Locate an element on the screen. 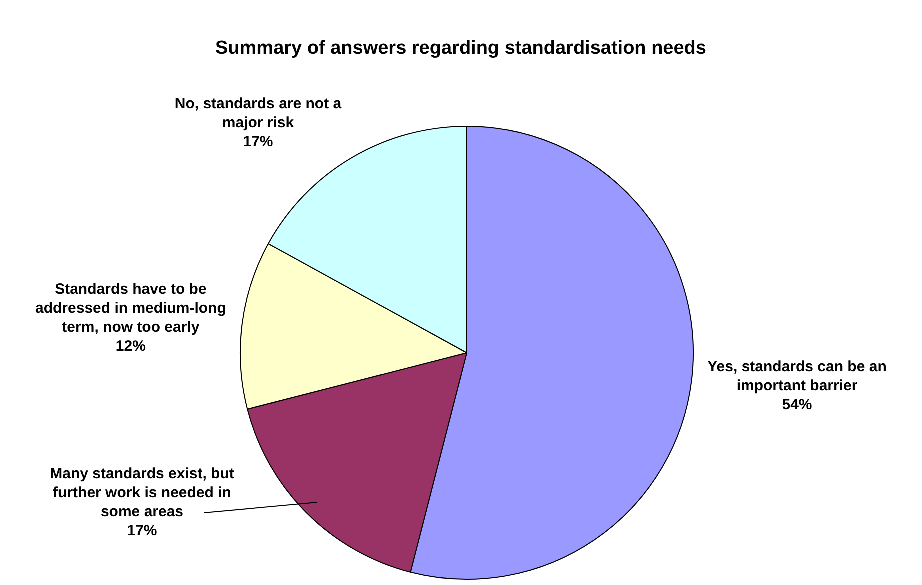  slice-label: No, standards are not a major risk is located at coordinates (258, 113).